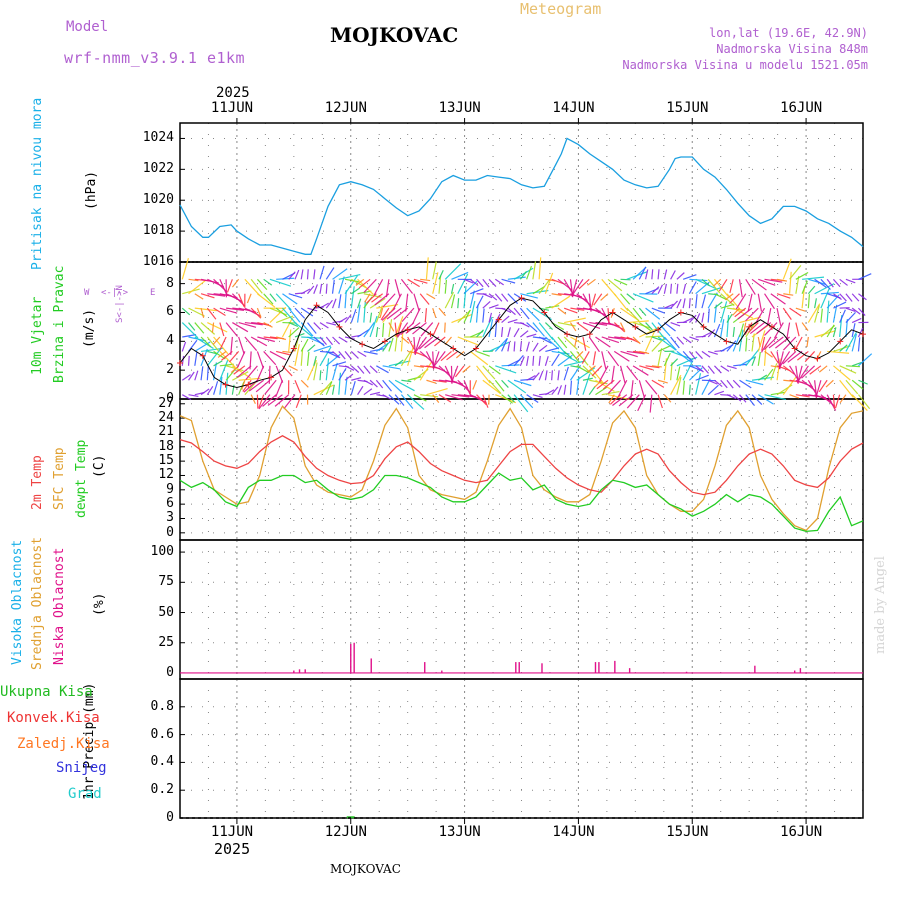 The width and height of the screenshot is (900, 900). I want to click on temperature-ytick-label: 15, so click(166, 461).